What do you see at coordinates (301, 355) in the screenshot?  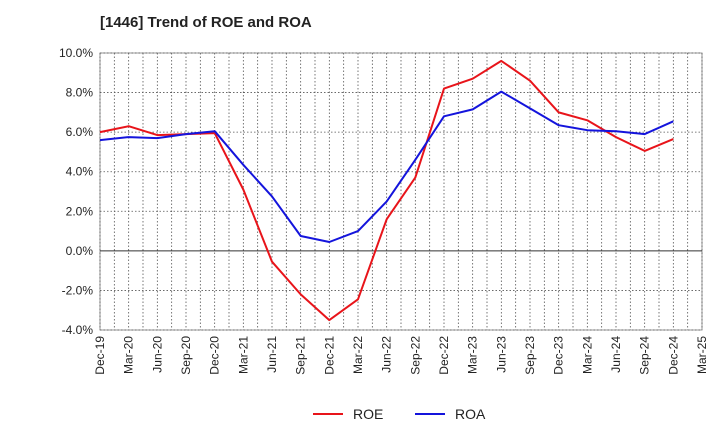 I see `x-tick-label: Sep-21` at bounding box center [301, 355].